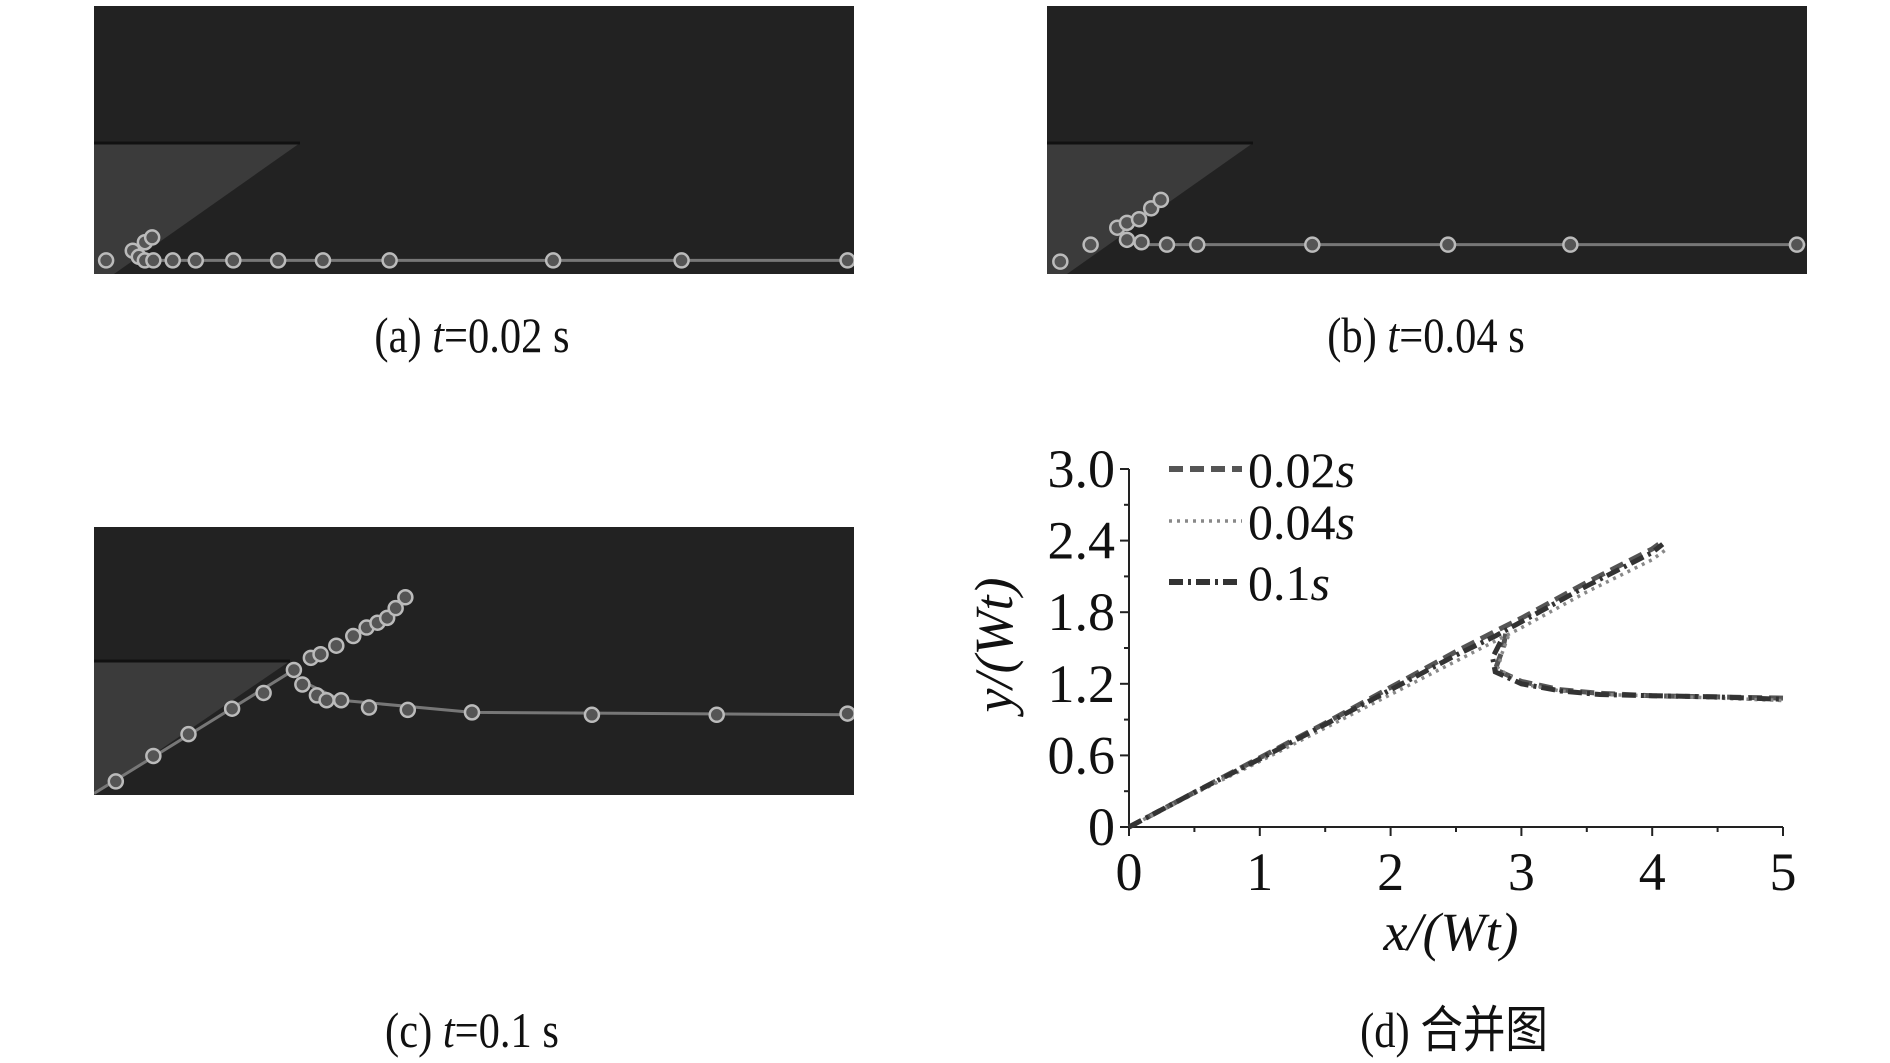 The height and width of the screenshot is (1063, 1890). Describe the element at coordinates (474, 140) in the screenshot. I see `simulation-panel-a` at that location.